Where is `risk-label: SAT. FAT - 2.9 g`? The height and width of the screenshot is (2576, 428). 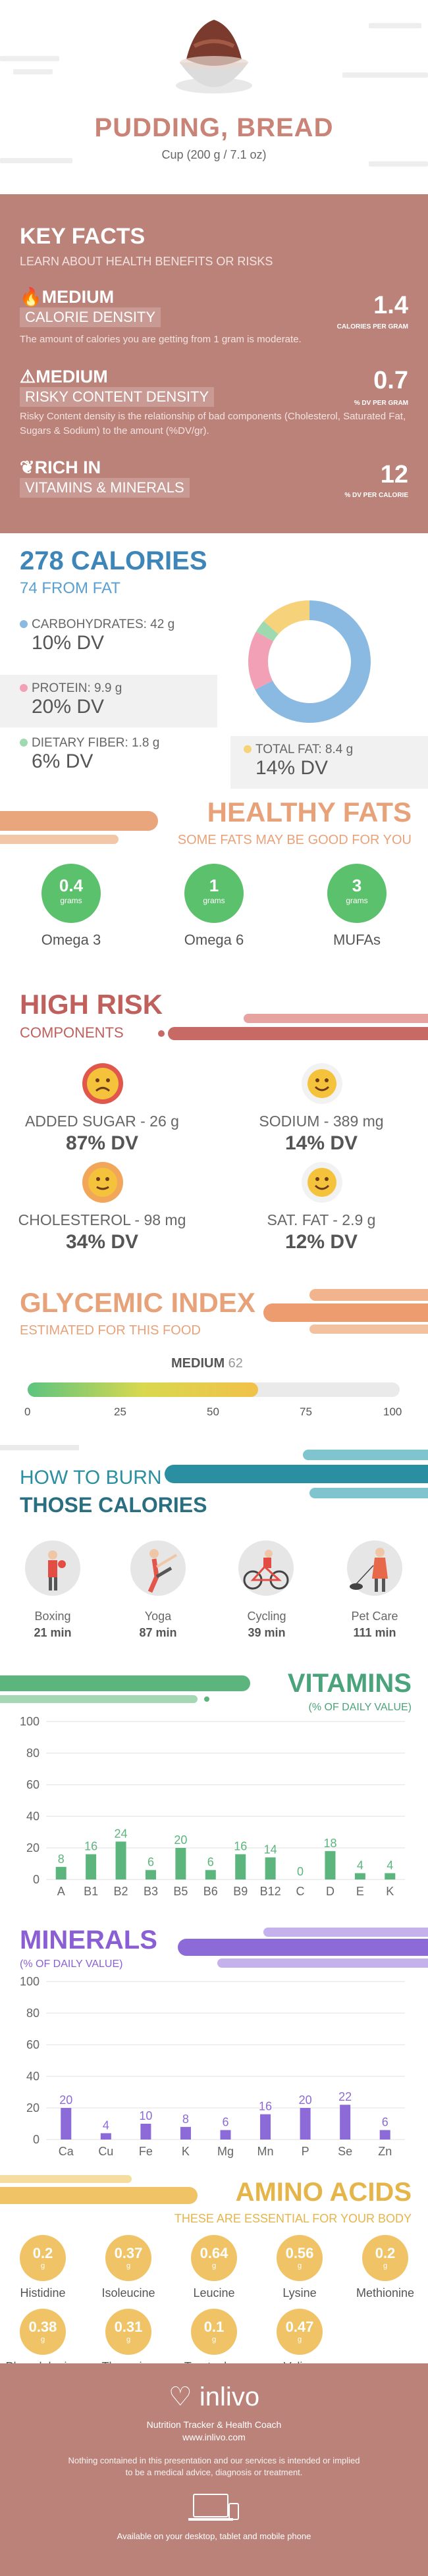 risk-label: SAT. FAT - 2.9 g is located at coordinates (321, 1219).